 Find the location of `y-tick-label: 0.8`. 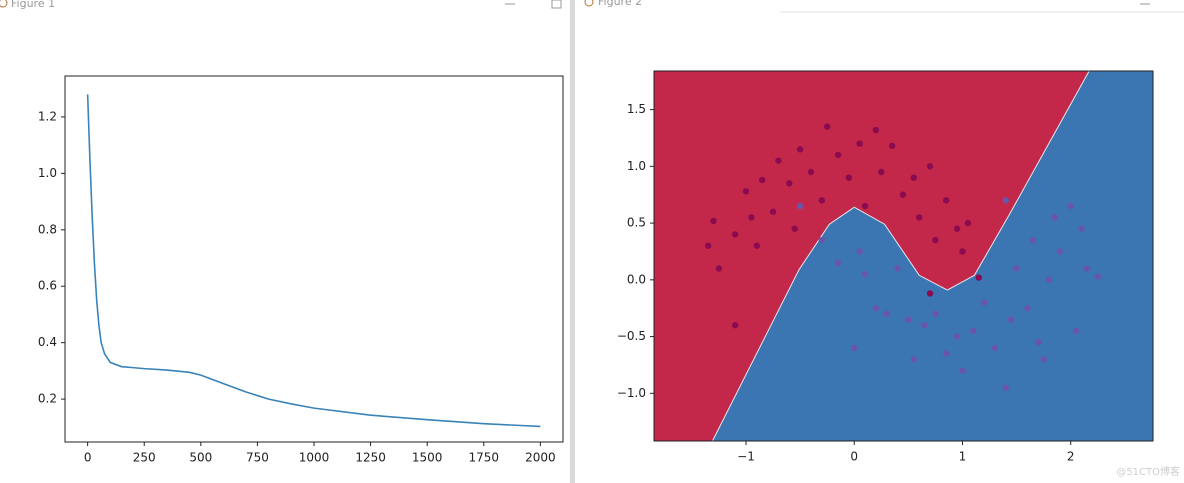

y-tick-label: 0.8 is located at coordinates (47, 229).